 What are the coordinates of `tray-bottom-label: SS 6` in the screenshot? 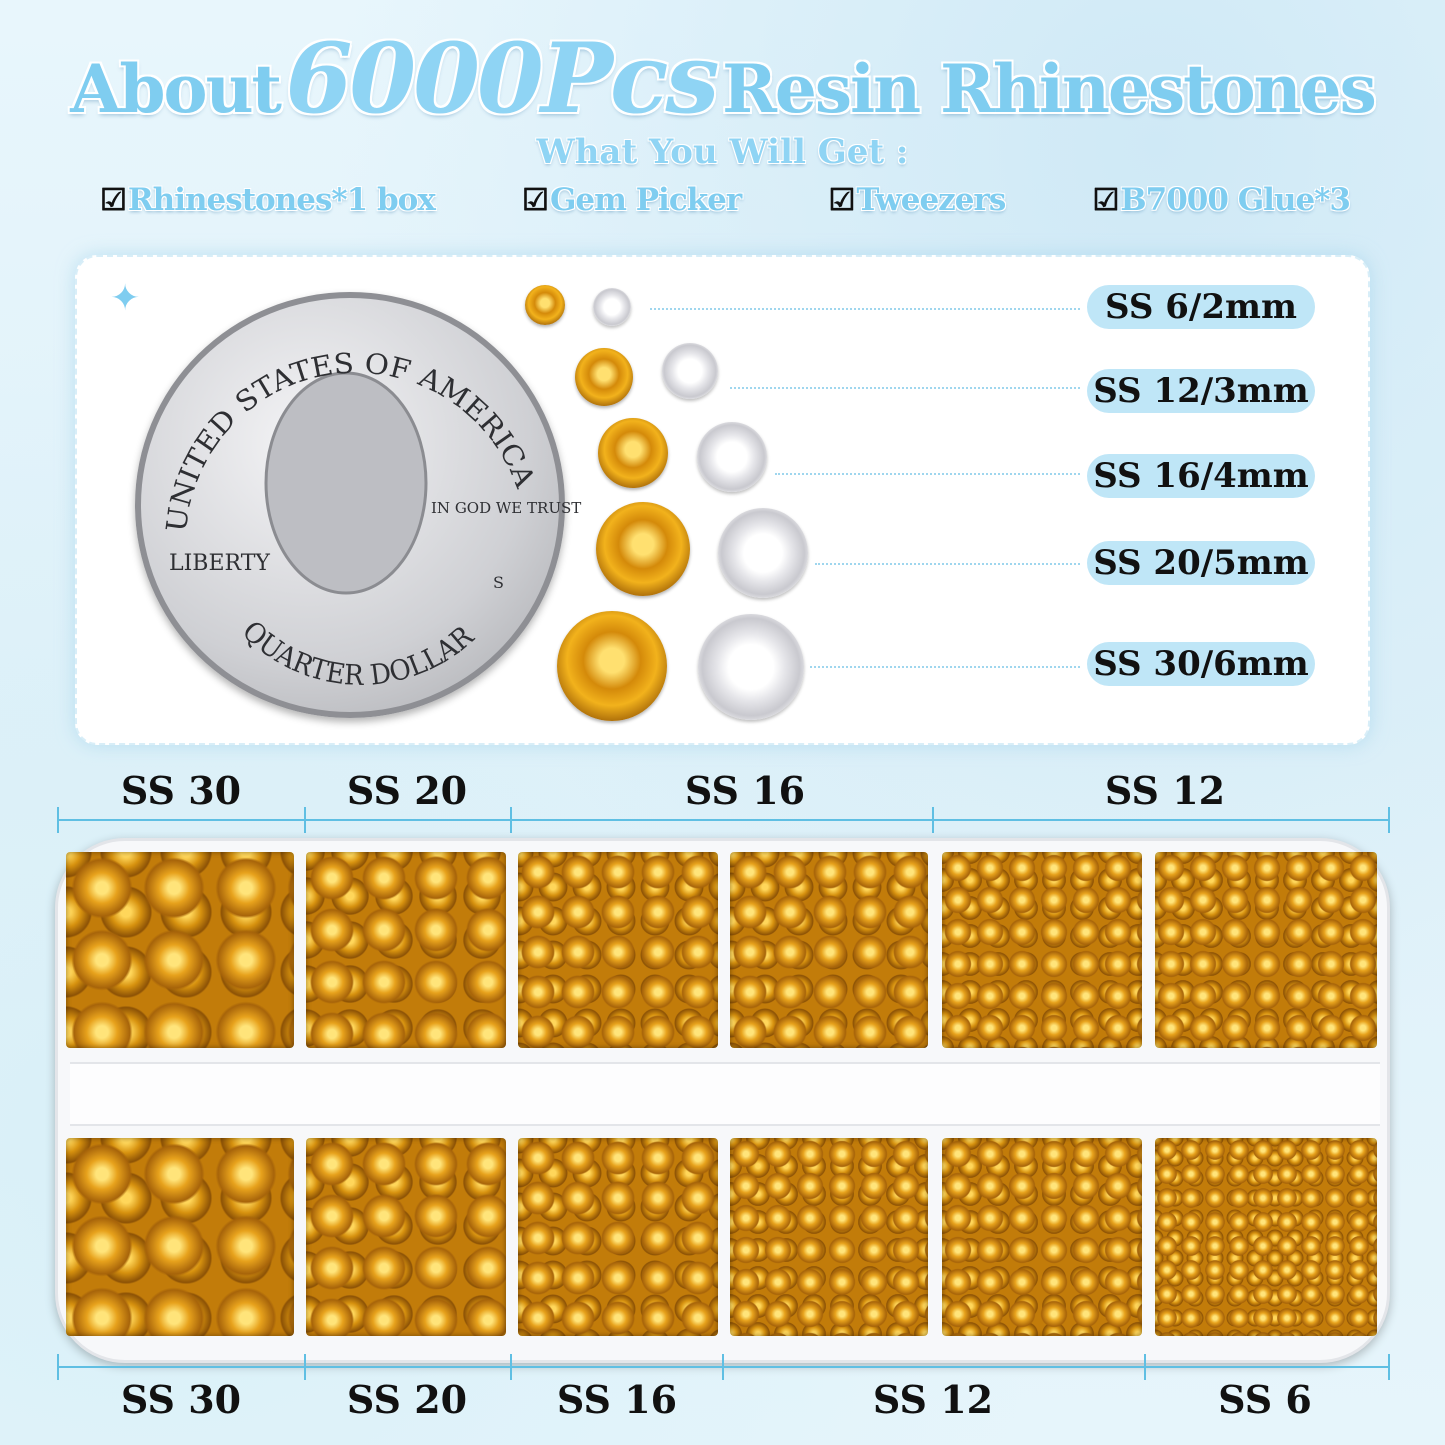 It's located at (1265, 1399).